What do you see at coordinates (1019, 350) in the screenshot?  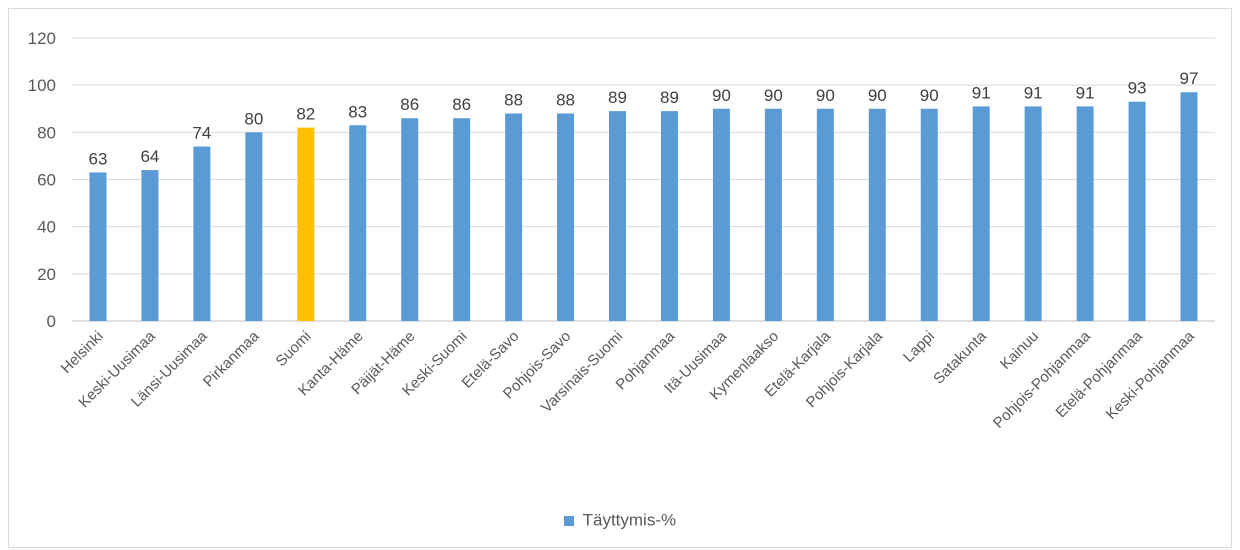 I see `x-tick-label: Kainuu` at bounding box center [1019, 350].